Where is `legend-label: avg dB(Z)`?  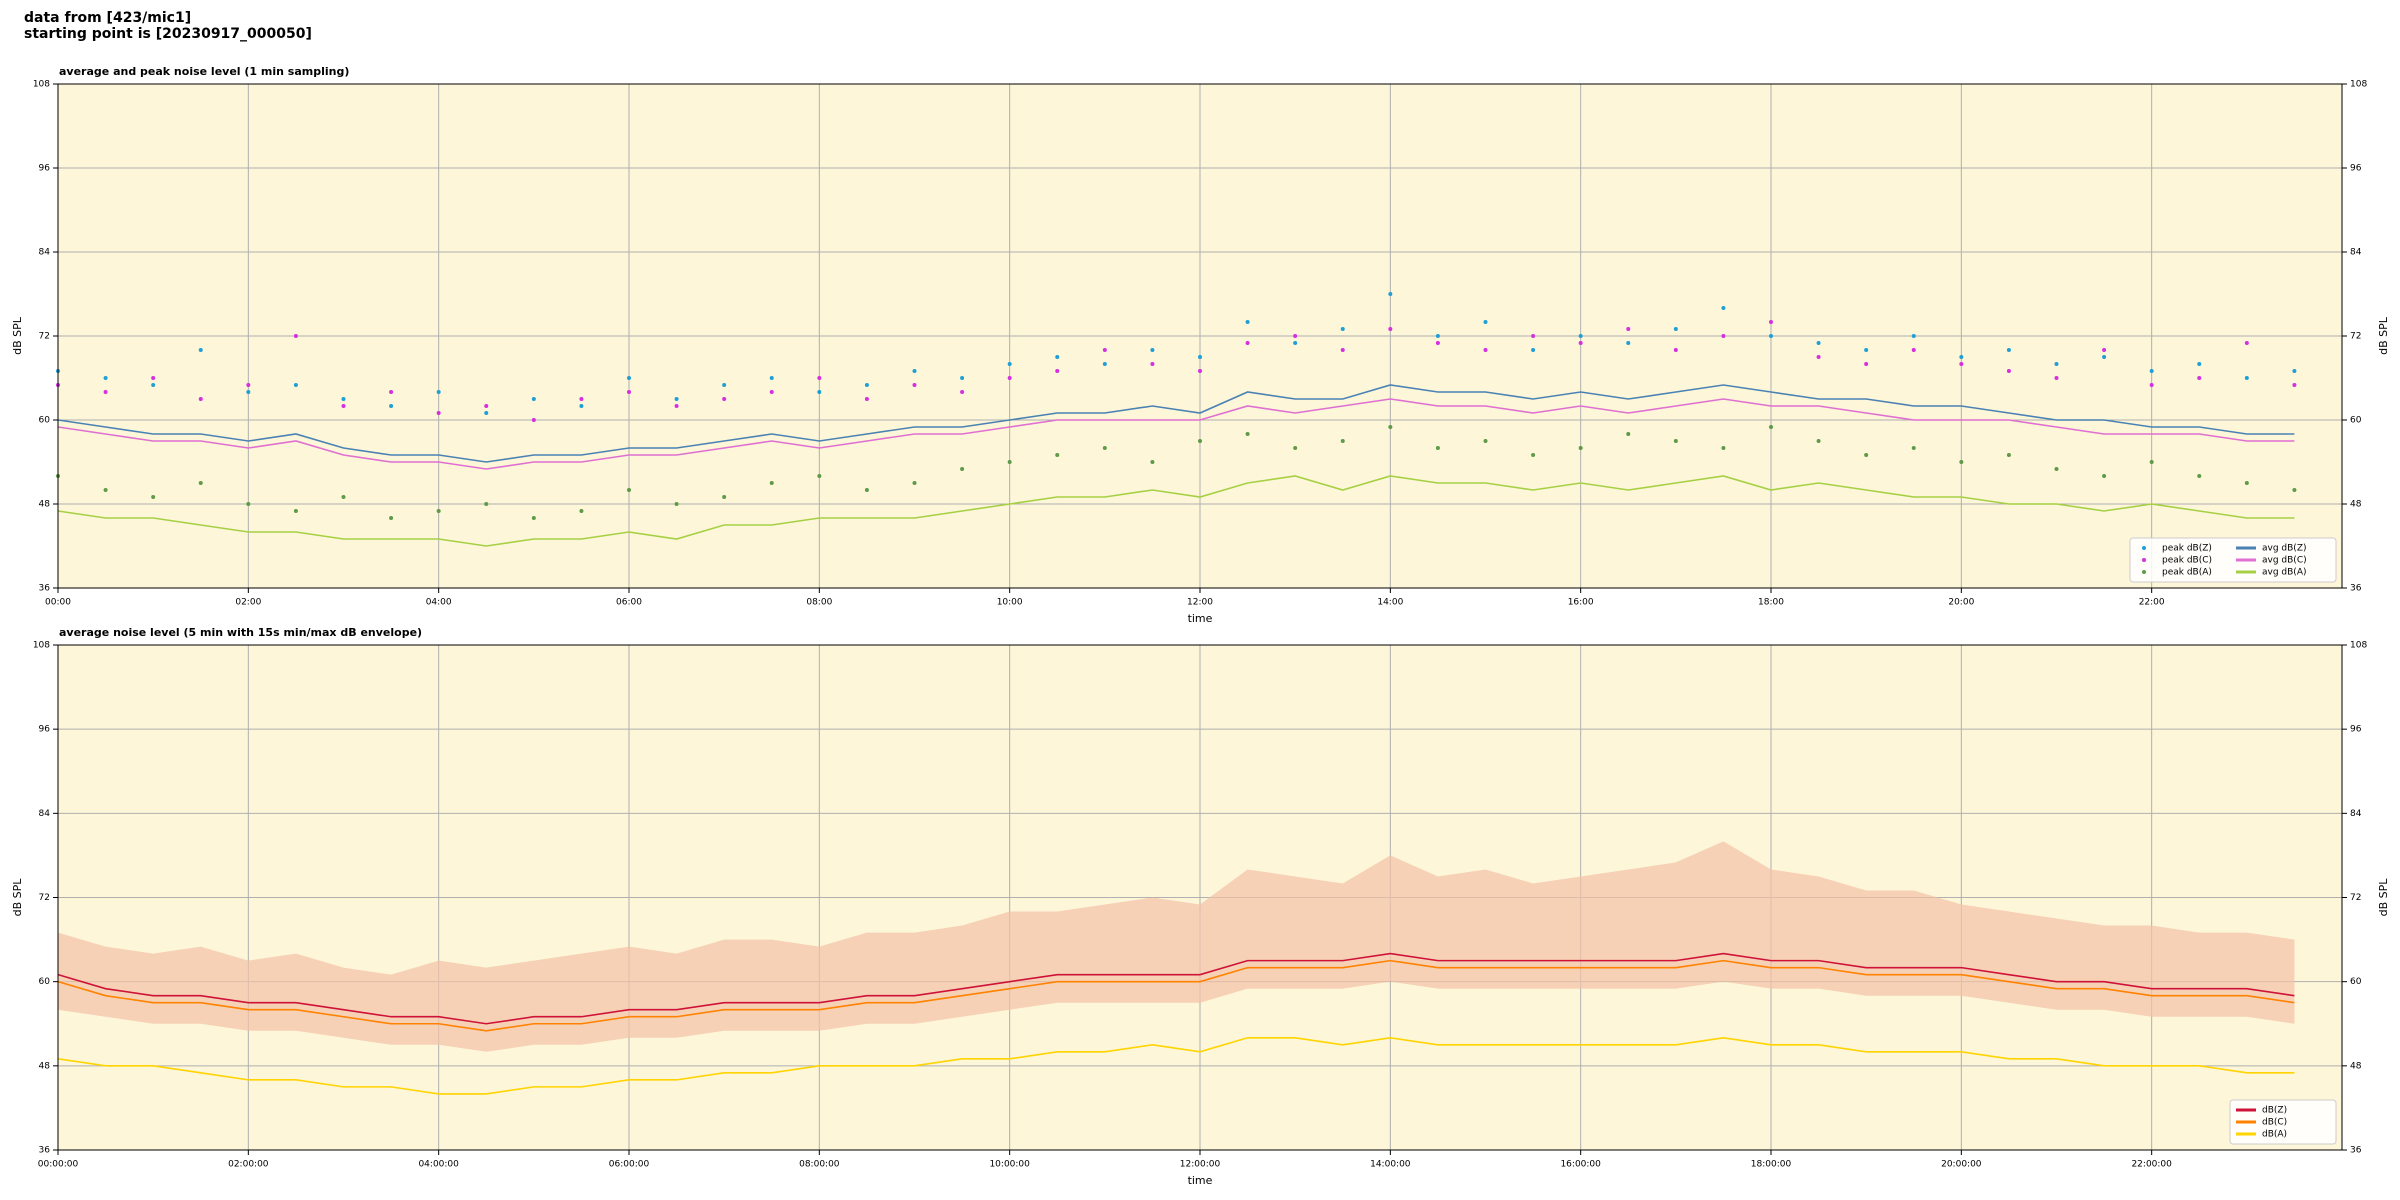 legend-label: avg dB(Z) is located at coordinates (2284, 549).